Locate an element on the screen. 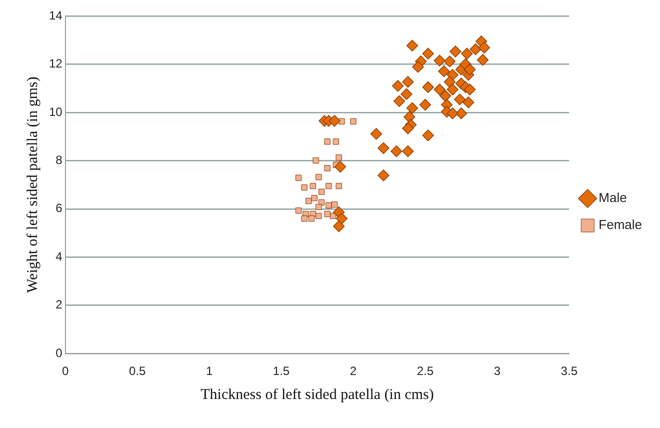  x-tick-label: 1.5 is located at coordinates (281, 371).